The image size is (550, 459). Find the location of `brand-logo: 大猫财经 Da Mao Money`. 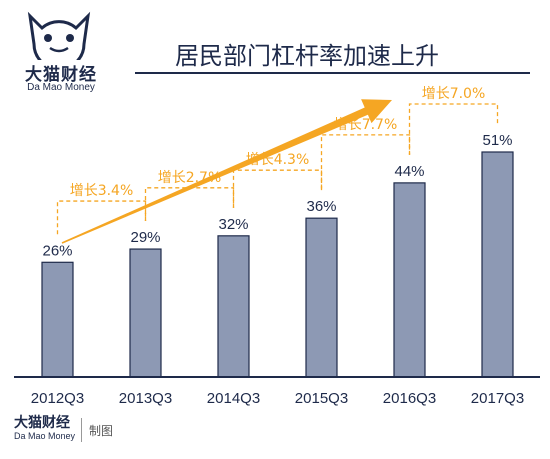

brand-logo: 大猫财经 Da Mao Money is located at coordinates (60, 50).